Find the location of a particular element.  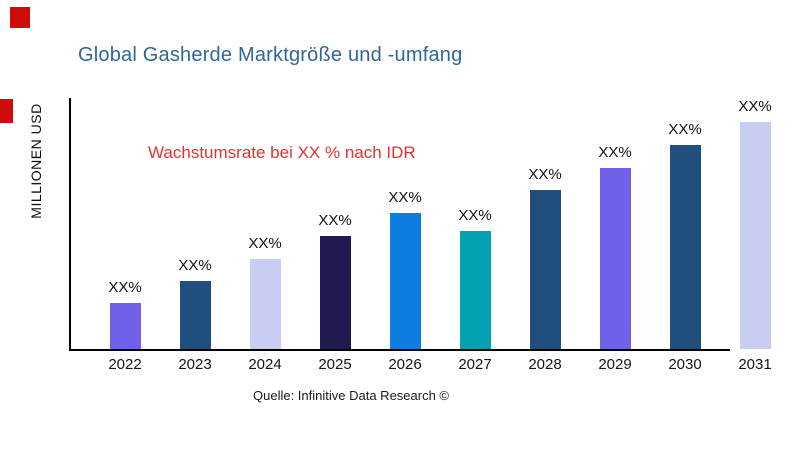

x-tick-label-2024: 2024 is located at coordinates (265, 364).